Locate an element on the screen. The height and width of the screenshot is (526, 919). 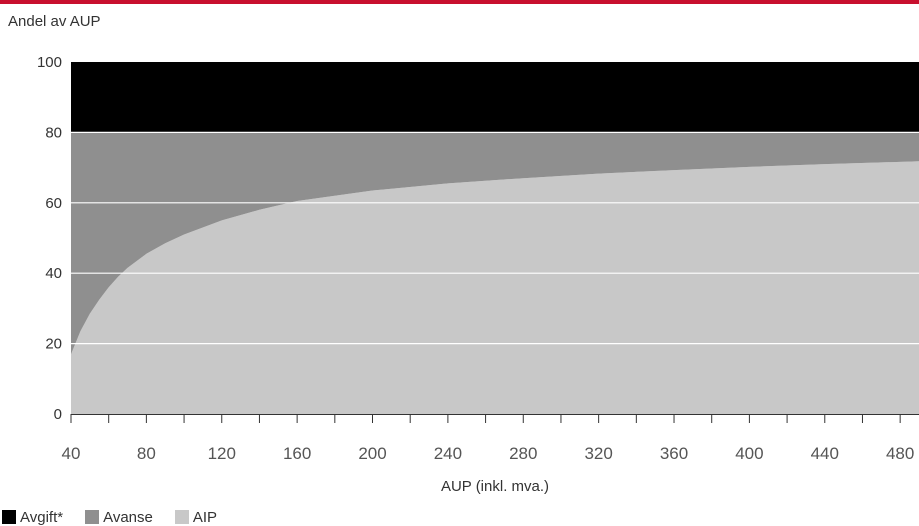
legend-label-avgift: Avgift* is located at coordinates (42, 517).